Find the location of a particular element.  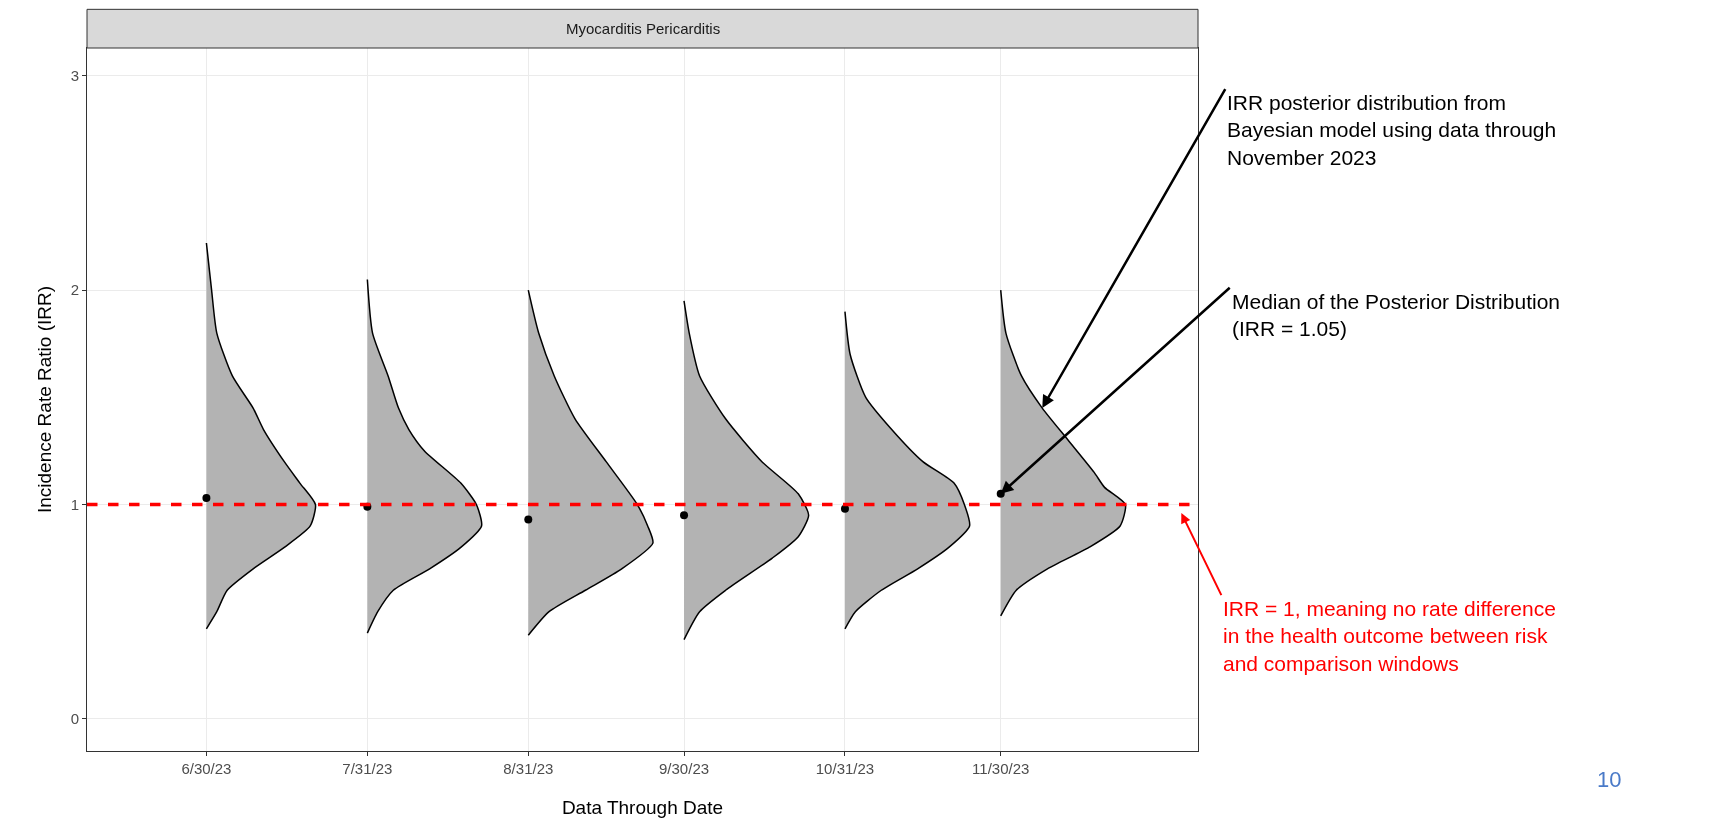

y-tick-label: 2 is located at coordinates (74, 290).